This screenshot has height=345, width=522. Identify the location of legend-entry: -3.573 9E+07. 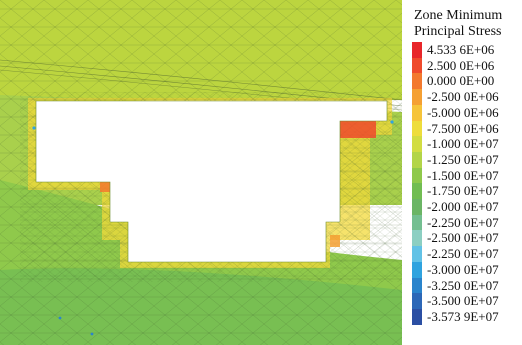
(455, 316).